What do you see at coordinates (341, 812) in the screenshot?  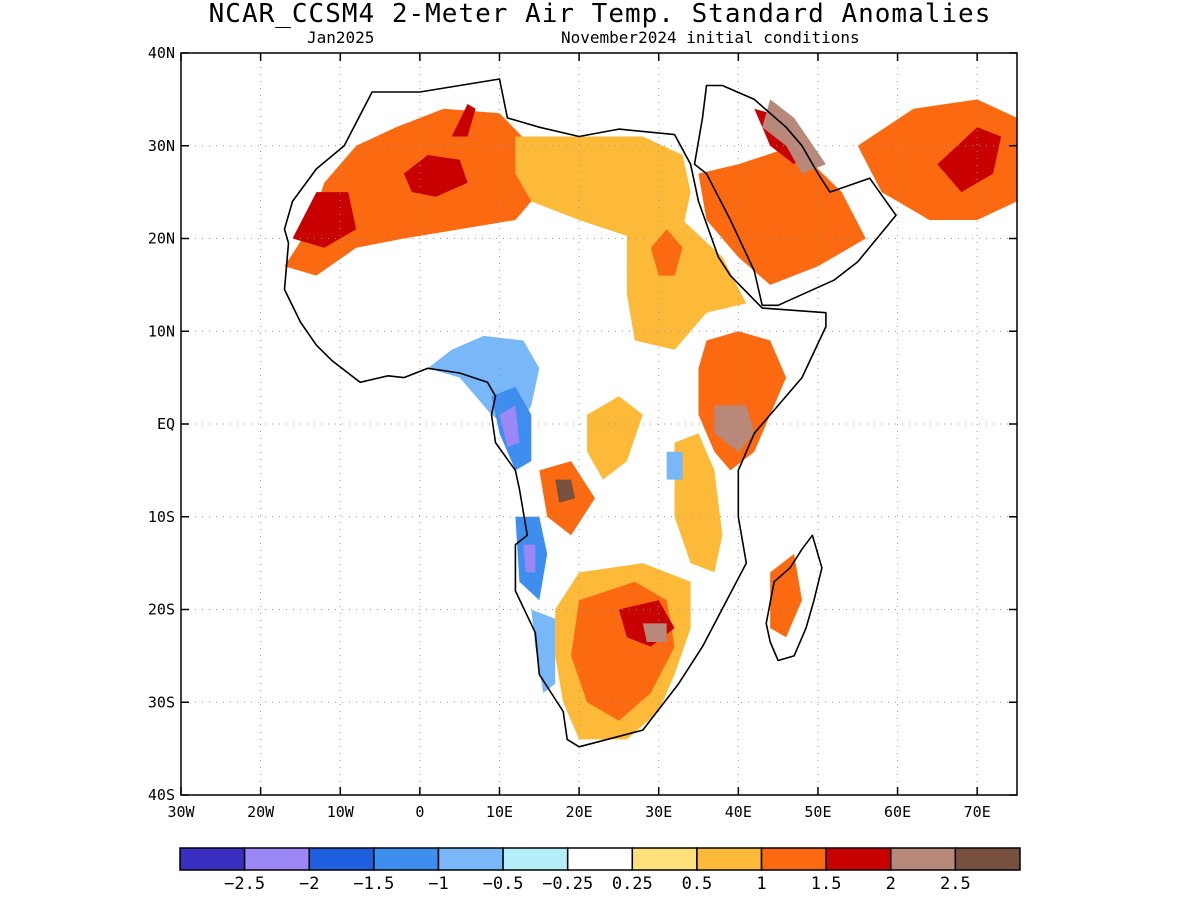 I see `x-tick-label: 10W` at bounding box center [341, 812].